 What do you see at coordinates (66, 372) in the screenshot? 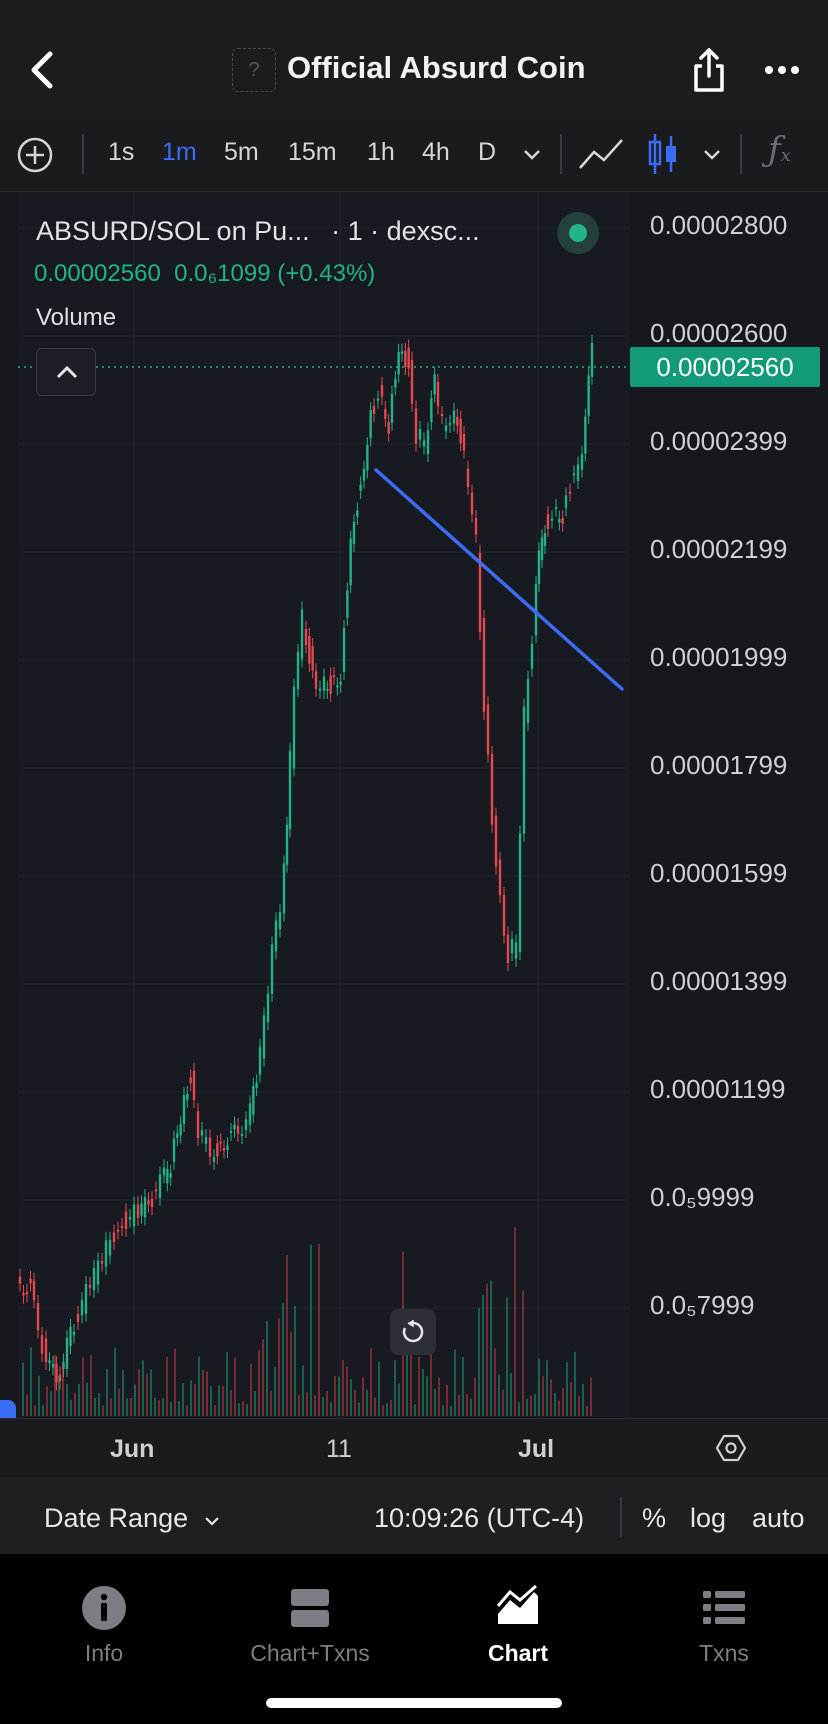
I see `collapse-legend-button` at bounding box center [66, 372].